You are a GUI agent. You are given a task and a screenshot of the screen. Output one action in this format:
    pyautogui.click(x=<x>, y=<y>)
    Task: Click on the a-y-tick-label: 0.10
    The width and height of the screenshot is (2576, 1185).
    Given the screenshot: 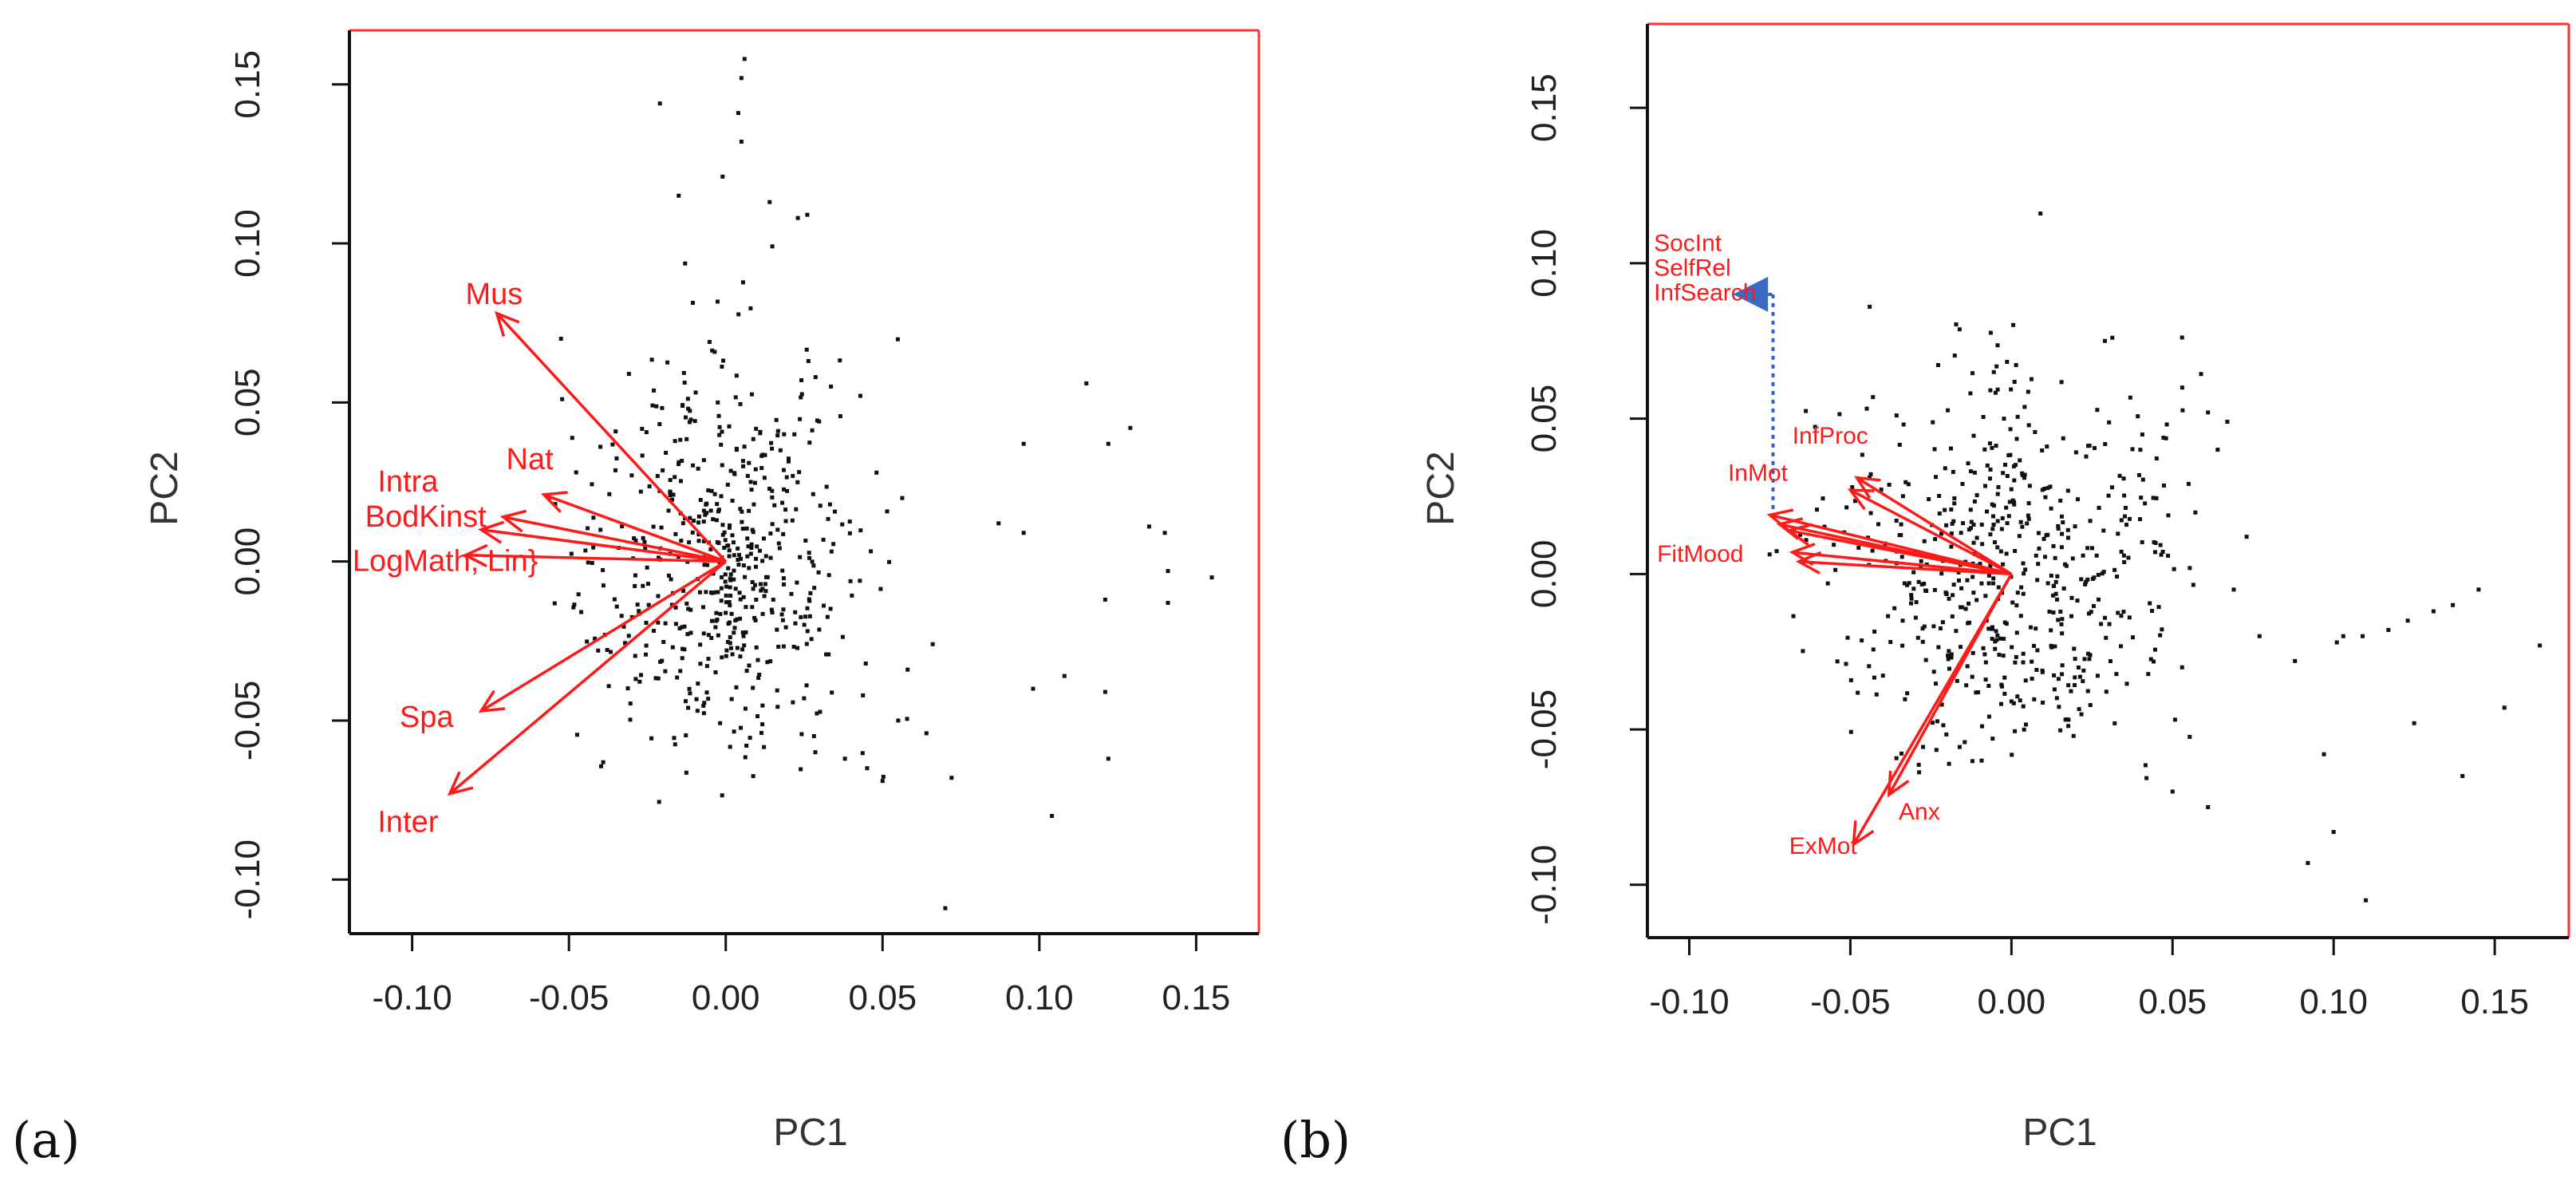 What is the action you would take?
    pyautogui.click(x=247, y=244)
    